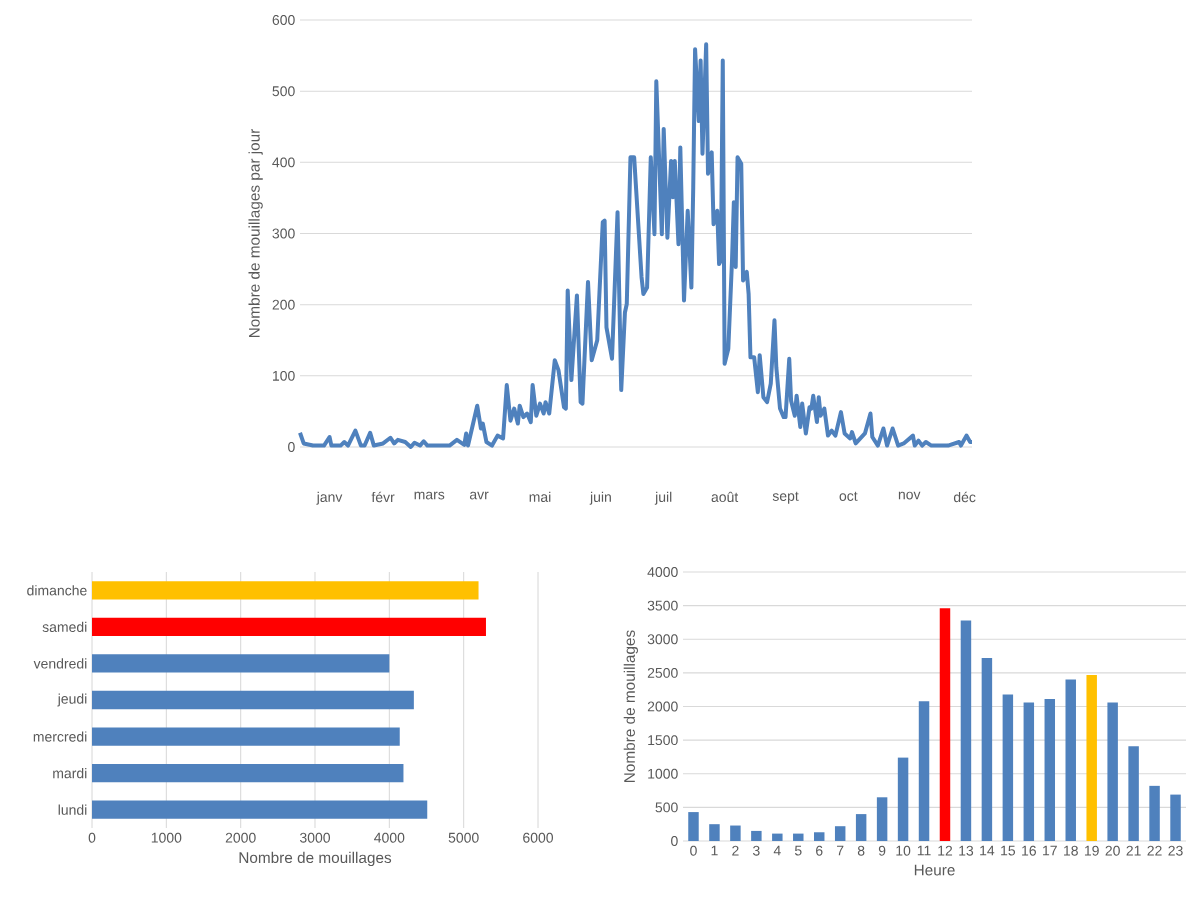 This screenshot has width=1189, height=901. What do you see at coordinates (60, 736) in the screenshot?
I see `y-tick-label: mercredi` at bounding box center [60, 736].